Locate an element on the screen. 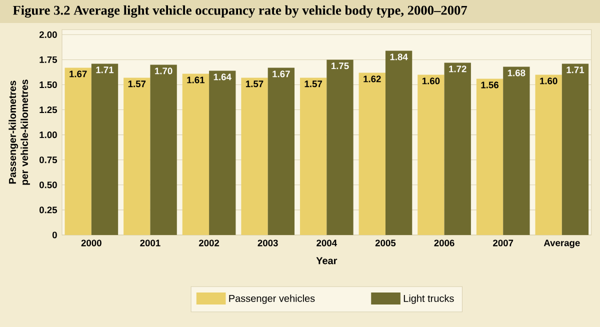 This screenshot has width=600, height=327. data-label: 1.61 is located at coordinates (196, 80).